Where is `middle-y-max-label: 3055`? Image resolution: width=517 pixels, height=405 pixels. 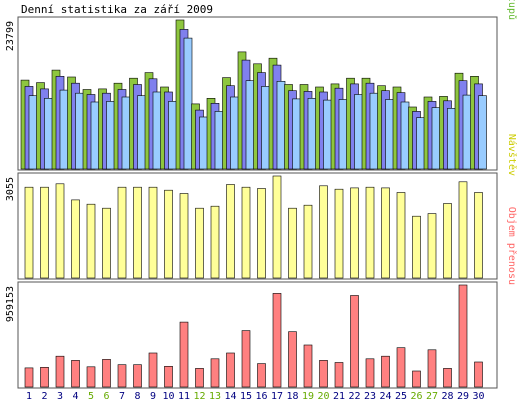 middle-y-max-label: 3055 is located at coordinates (10, 189).